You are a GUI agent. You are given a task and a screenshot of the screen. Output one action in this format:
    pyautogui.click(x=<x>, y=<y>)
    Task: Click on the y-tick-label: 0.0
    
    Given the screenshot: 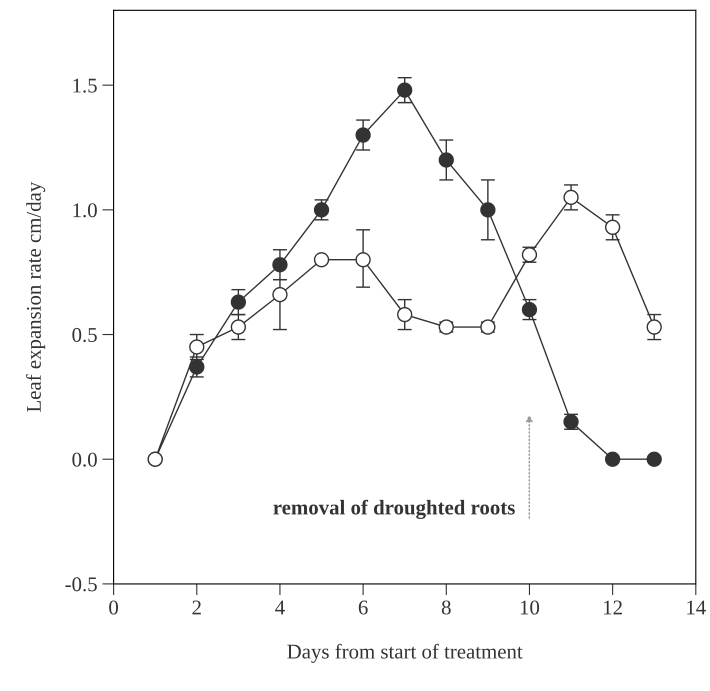 What is the action you would take?
    pyautogui.click(x=84, y=459)
    